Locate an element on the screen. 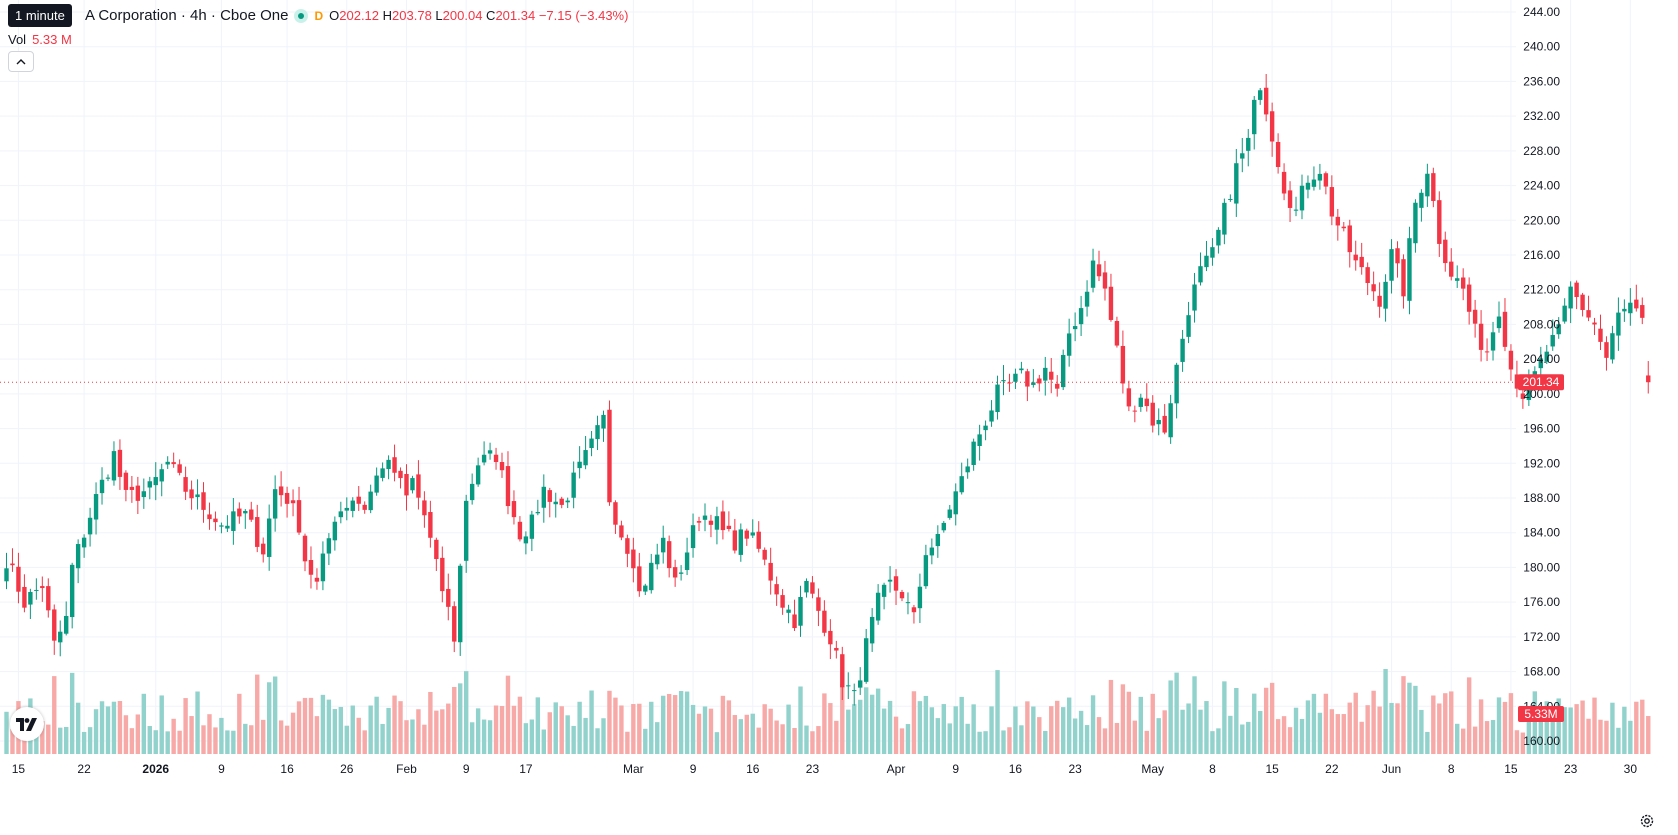 This screenshot has height=835, width=1678. price-tick-label: 160.00 is located at coordinates (1541, 741).